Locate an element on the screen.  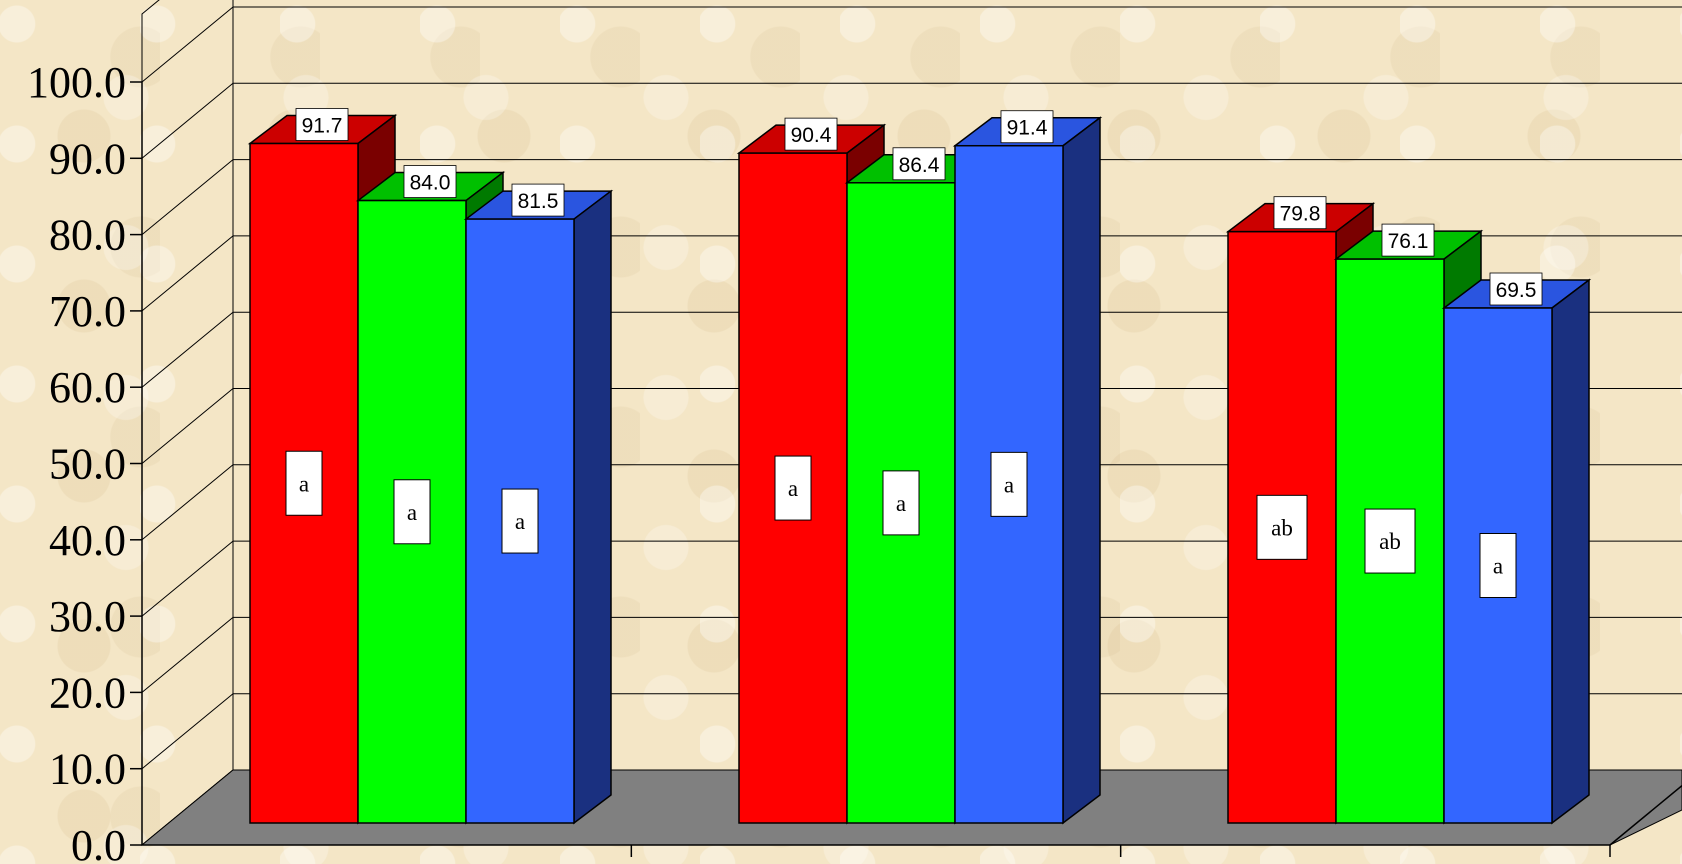
y-tick-label: 50.0 is located at coordinates (87, 464).